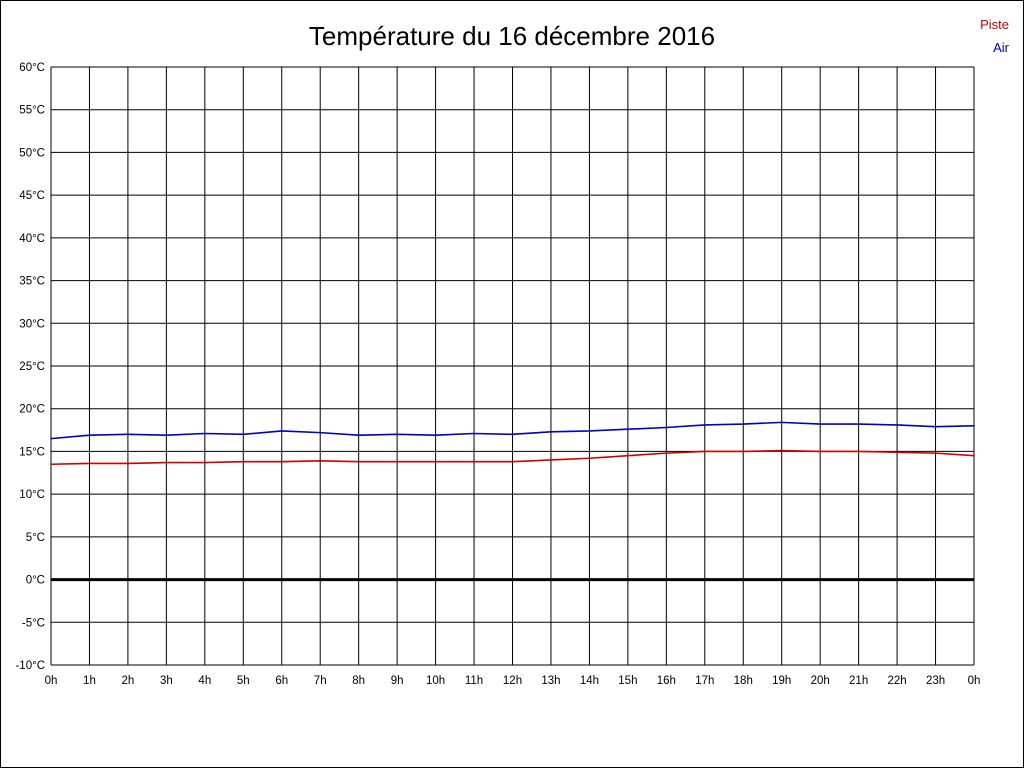 This screenshot has width=1024, height=768. I want to click on y-tick-label: 45°C, so click(32, 196).